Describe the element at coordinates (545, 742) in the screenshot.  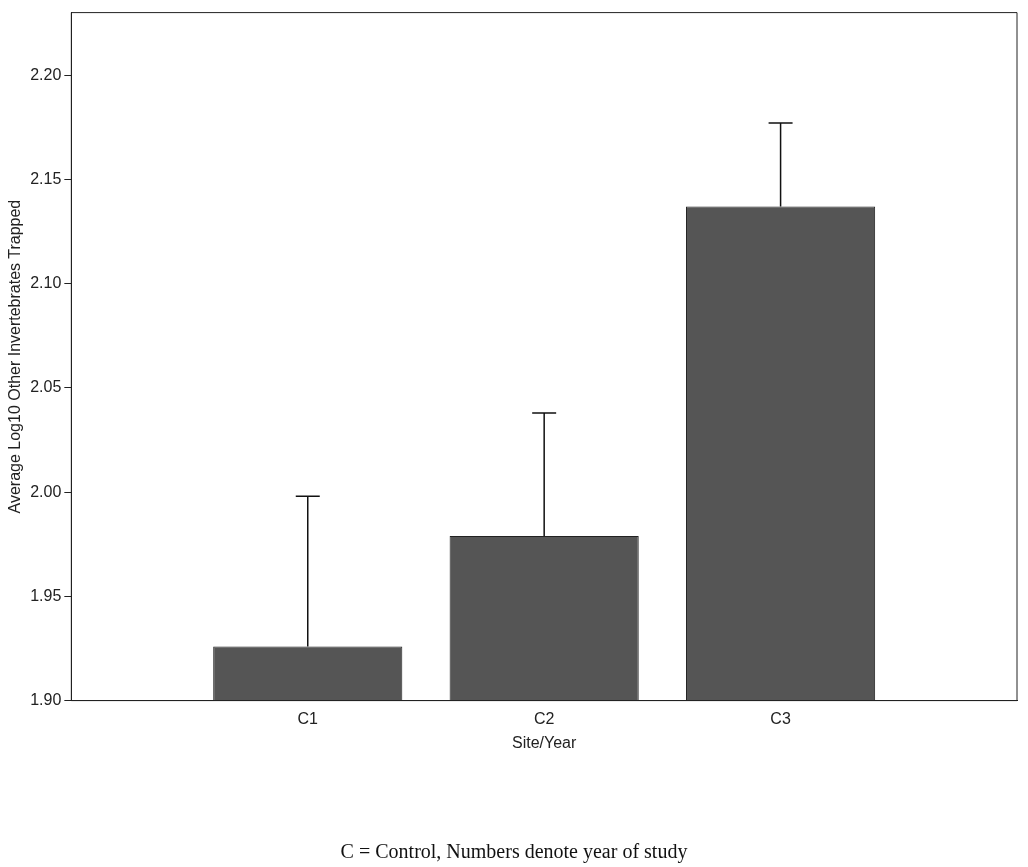
I see `x-axis-title: Site/Year` at that location.